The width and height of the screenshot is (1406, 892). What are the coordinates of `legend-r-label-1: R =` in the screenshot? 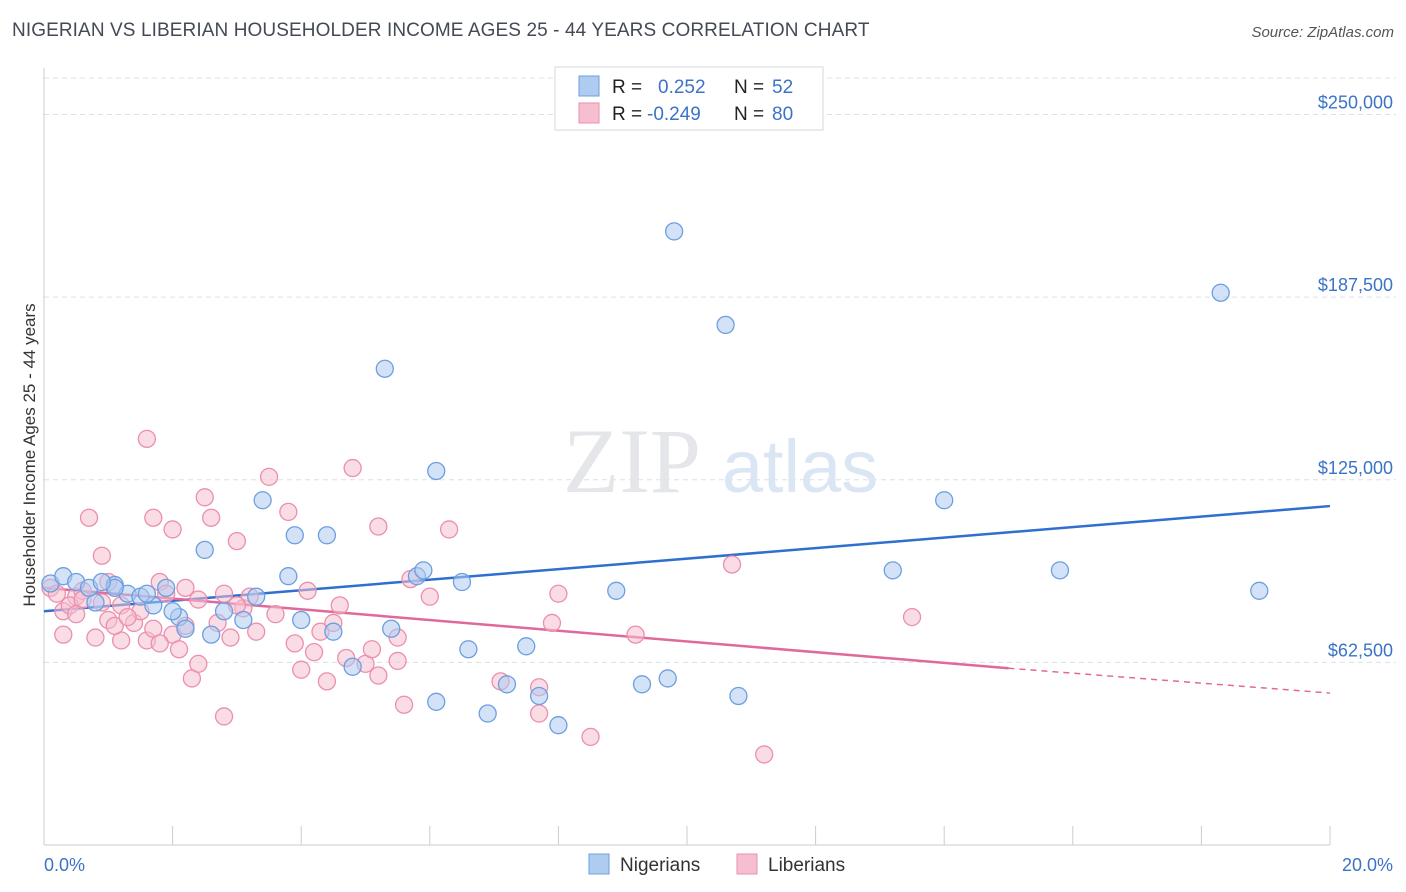 It's located at (627, 87).